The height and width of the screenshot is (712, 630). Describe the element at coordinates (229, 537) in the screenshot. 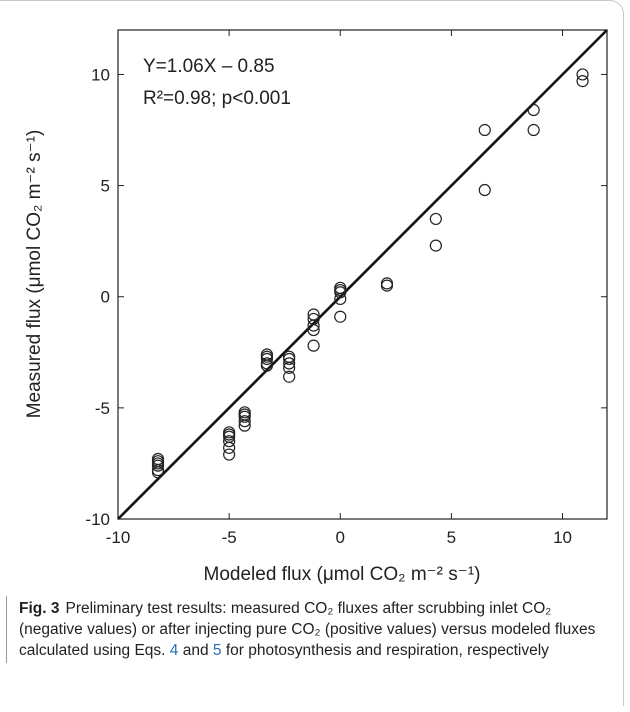

I see `x-tick-label: -5` at that location.